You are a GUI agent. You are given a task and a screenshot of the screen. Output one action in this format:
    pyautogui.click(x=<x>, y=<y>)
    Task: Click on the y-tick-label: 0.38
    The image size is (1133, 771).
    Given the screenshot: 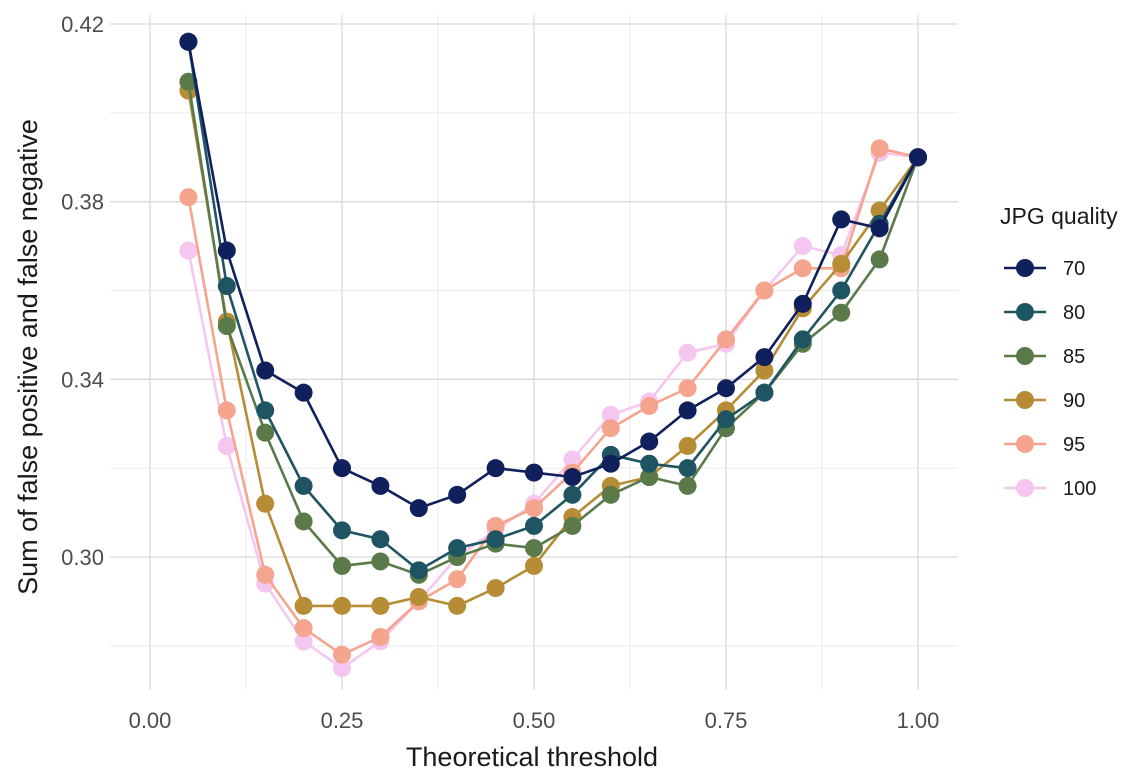 What is the action you would take?
    pyautogui.click(x=82, y=202)
    